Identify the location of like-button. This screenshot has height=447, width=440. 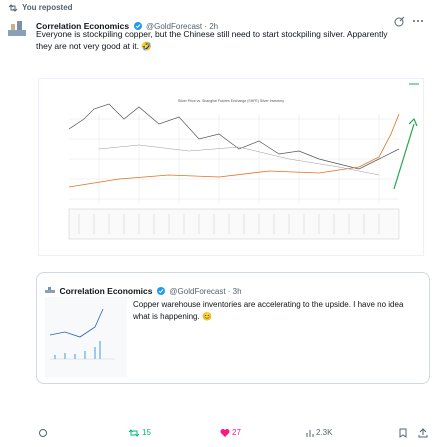
(225, 433).